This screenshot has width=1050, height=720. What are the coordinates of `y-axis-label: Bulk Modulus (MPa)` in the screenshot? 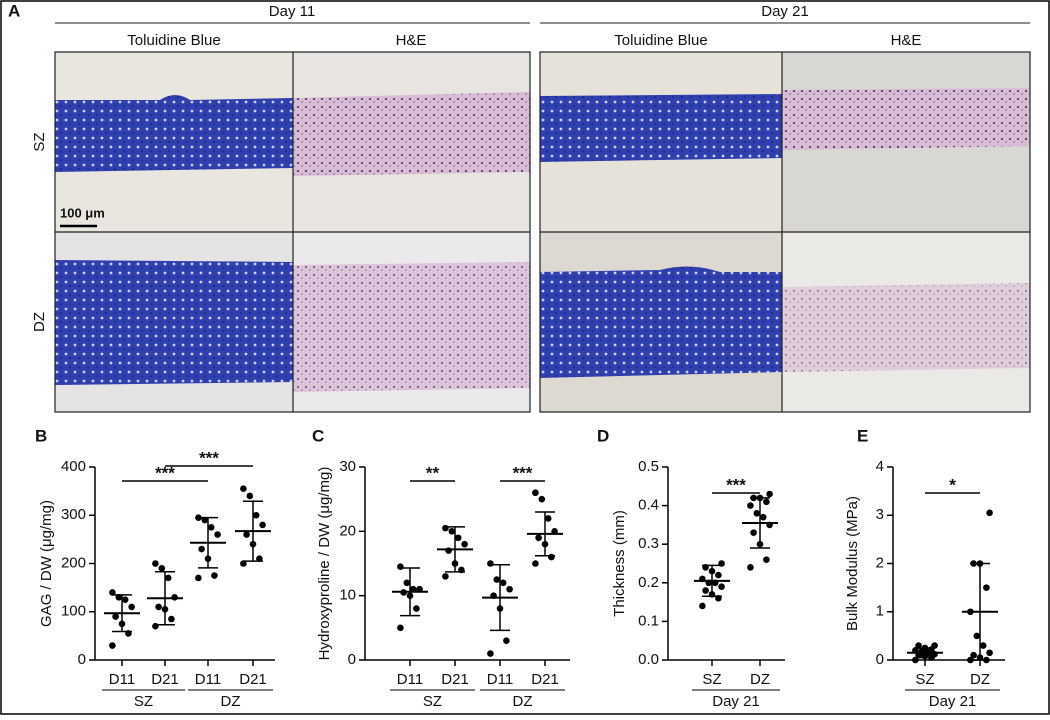 It's located at (852, 563).